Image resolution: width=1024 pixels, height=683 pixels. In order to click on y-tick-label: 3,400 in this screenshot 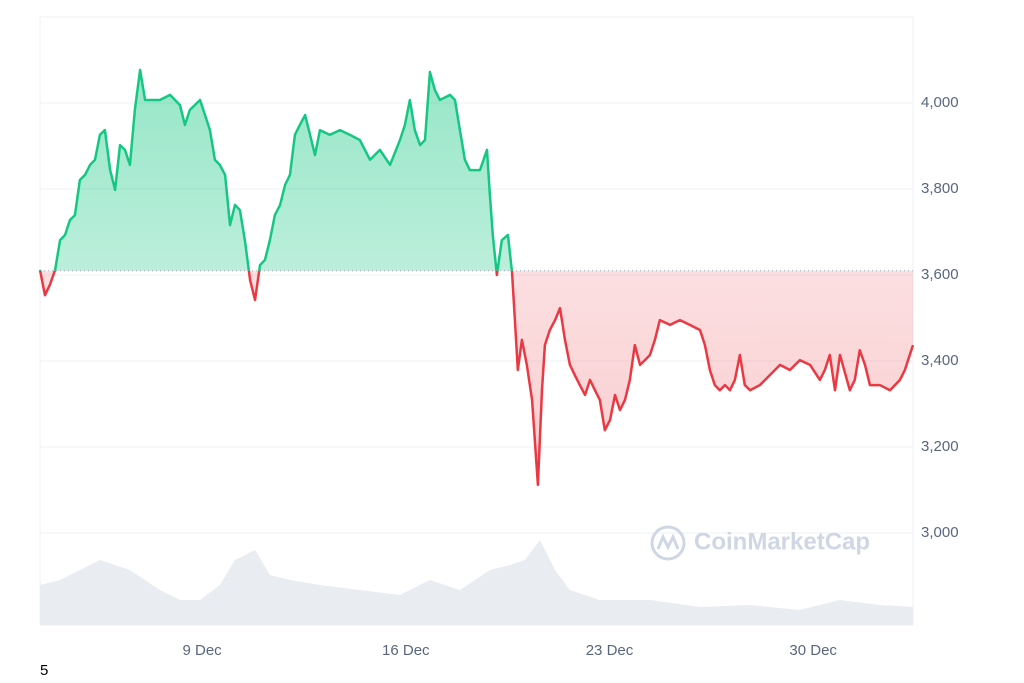, I will do `click(940, 360)`.